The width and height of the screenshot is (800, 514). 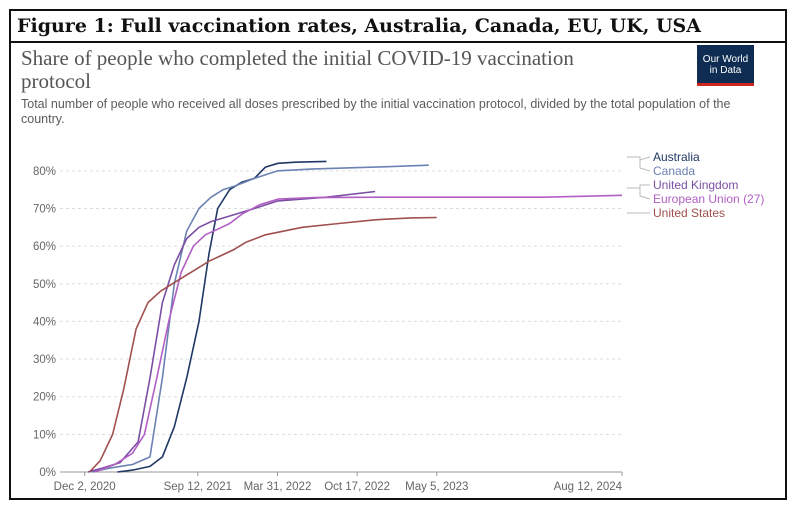 What do you see at coordinates (676, 157) in the screenshot?
I see `legend-label: Australia` at bounding box center [676, 157].